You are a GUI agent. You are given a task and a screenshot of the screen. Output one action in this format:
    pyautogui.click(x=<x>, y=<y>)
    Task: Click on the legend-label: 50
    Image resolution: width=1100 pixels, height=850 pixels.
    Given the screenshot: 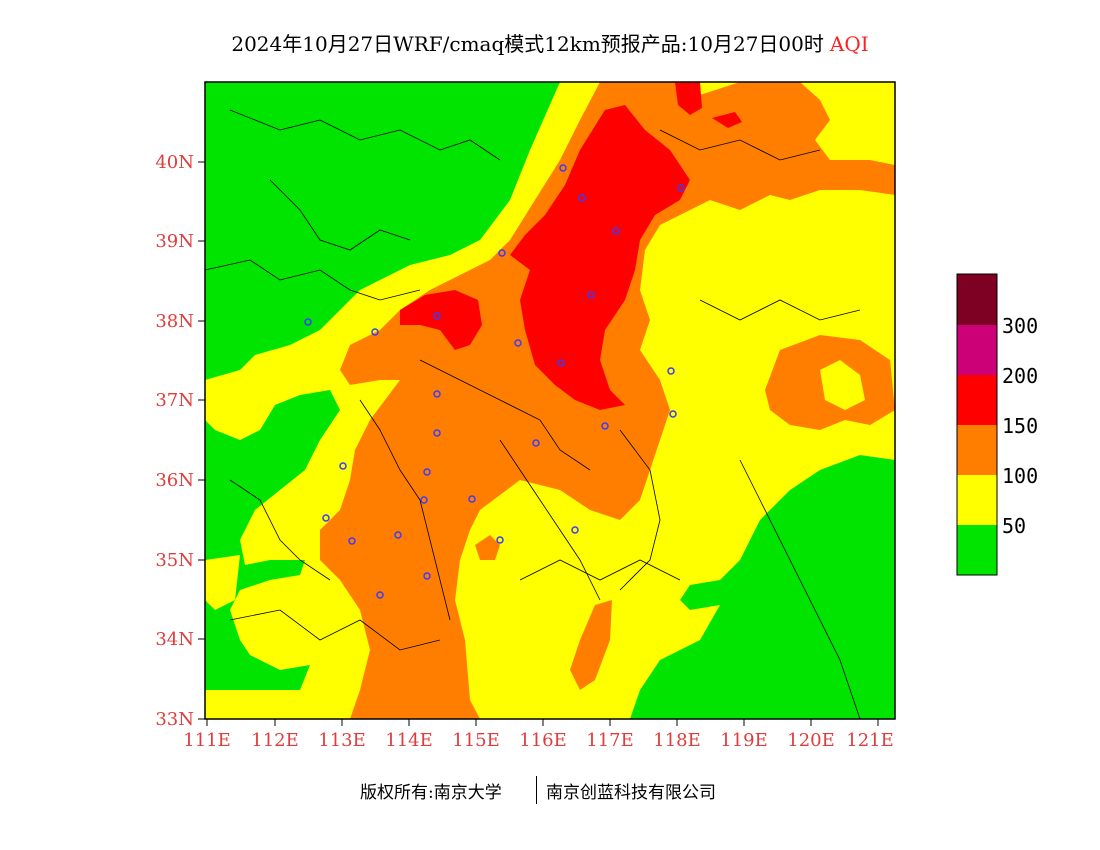 What is the action you would take?
    pyautogui.click(x=1014, y=526)
    